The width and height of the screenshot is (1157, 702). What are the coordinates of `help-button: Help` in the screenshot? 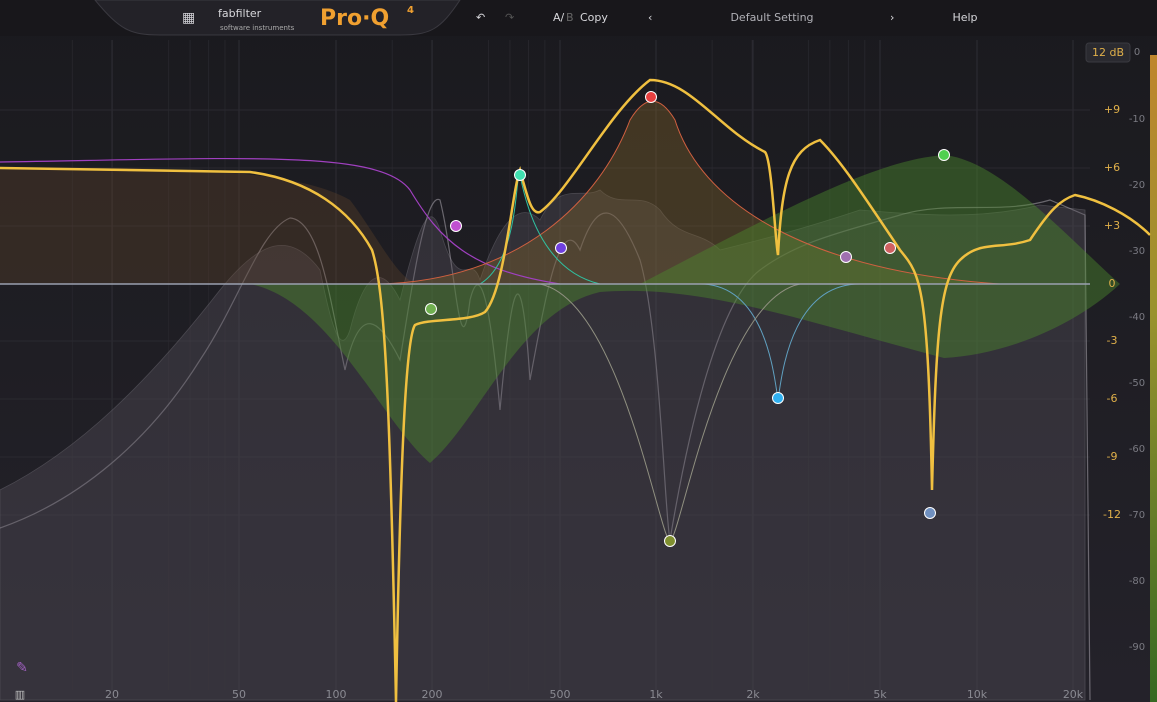 It's located at (964, 17).